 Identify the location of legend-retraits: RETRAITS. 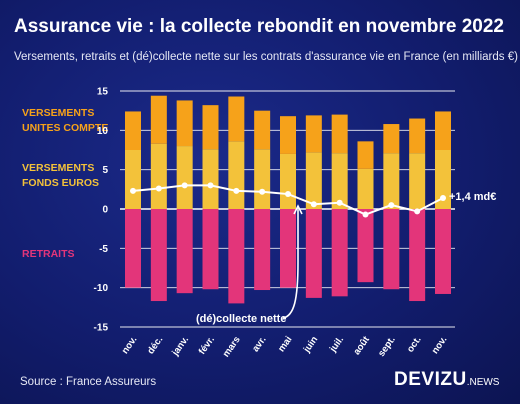
(48, 254).